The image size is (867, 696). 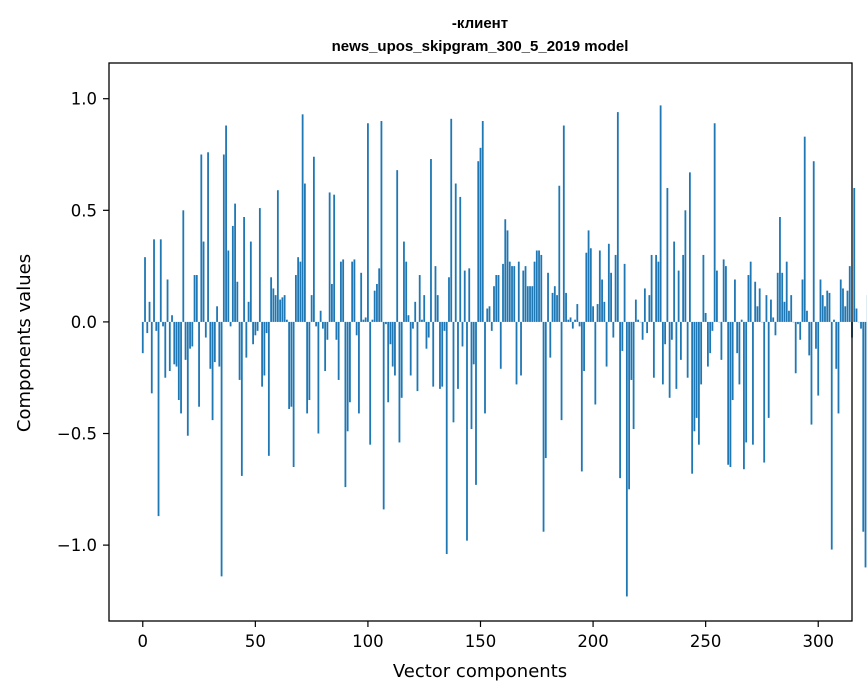 I want to click on x-tick-label: 100, so click(x=368, y=641).